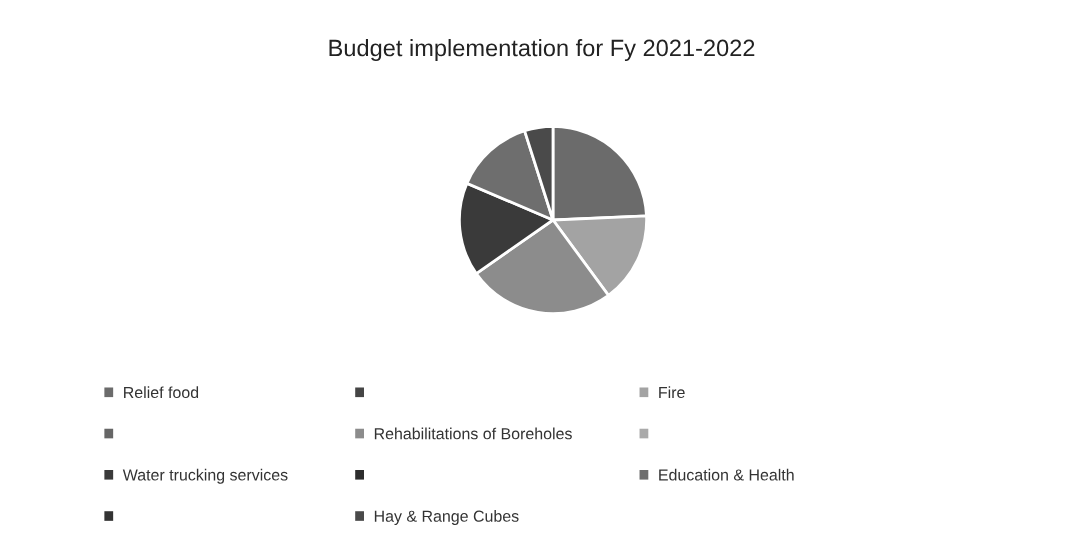 This screenshot has width=1083, height=558. What do you see at coordinates (446, 517) in the screenshot?
I see `legend-label: Hay & Range Cubes` at bounding box center [446, 517].